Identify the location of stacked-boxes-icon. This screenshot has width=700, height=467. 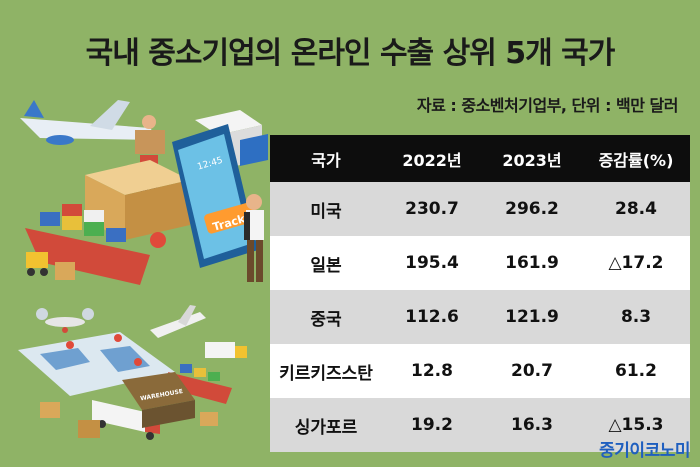
(137, 200).